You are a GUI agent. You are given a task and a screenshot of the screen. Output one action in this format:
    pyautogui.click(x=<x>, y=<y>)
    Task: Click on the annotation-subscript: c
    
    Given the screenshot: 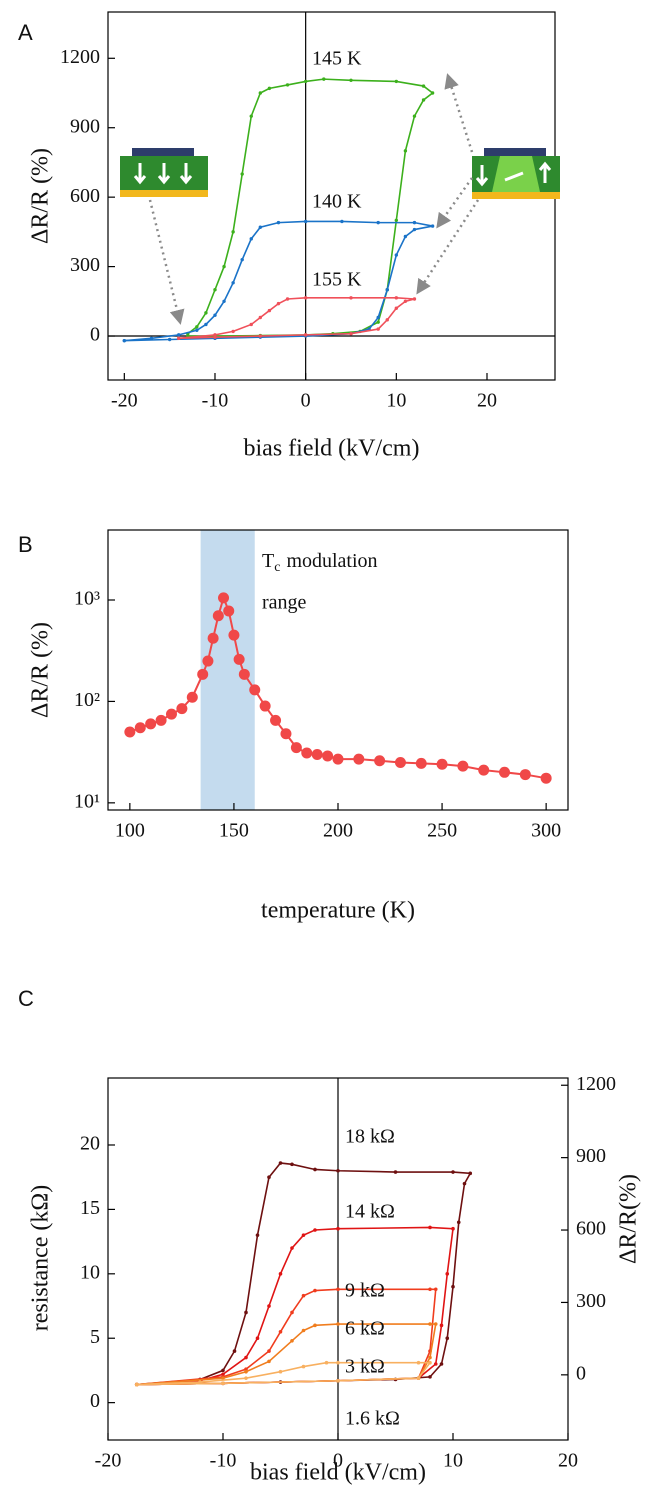 What is the action you would take?
    pyautogui.click(x=277, y=567)
    